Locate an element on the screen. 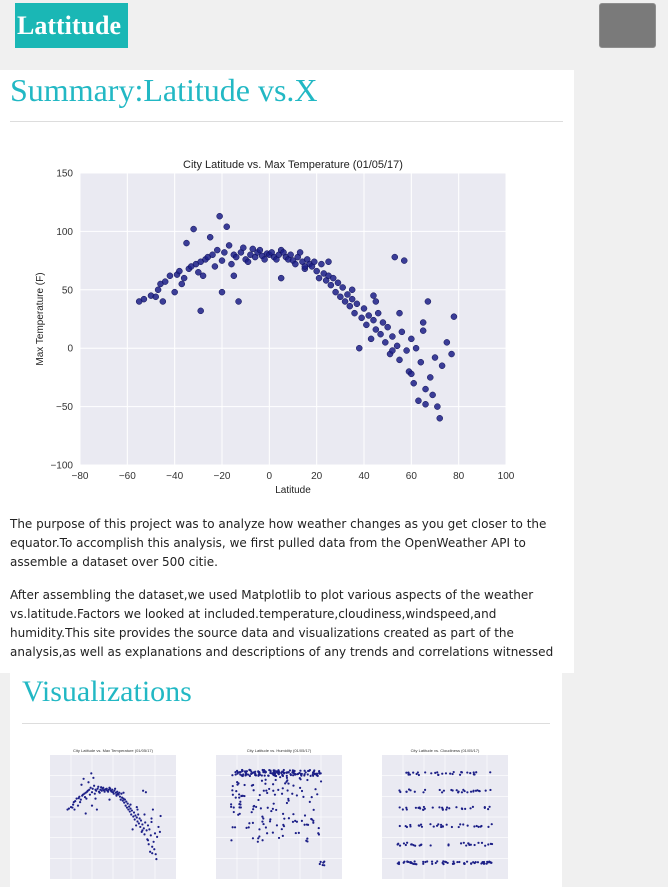 This screenshot has height=887, width=668. thumbnail-cloudiness: City Latitude vs. Cloudiness (01/05/17) is located at coordinates (435, 815).